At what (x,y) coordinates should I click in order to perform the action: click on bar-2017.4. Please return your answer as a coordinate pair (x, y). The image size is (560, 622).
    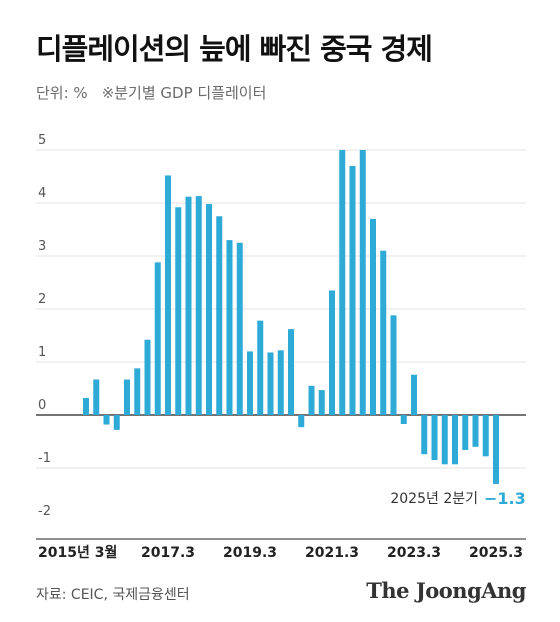
    Looking at the image, I should click on (178, 311).